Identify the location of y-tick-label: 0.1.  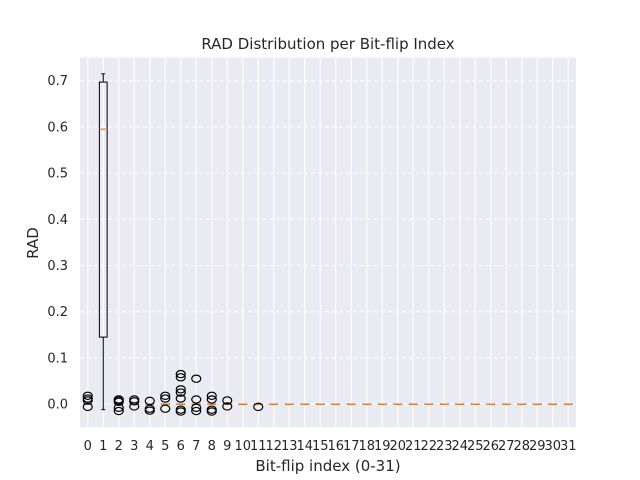
(57, 358).